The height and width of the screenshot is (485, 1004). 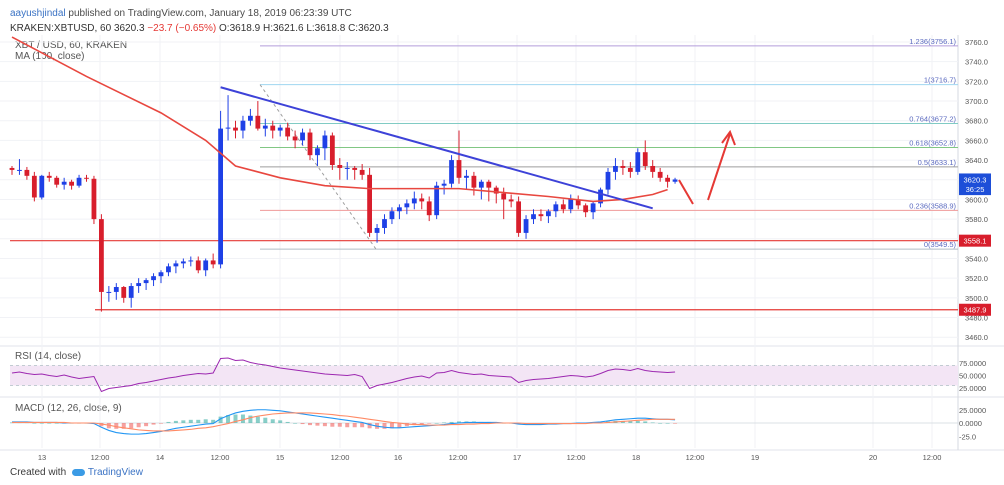 I want to click on price-tick-label: 3540.0, so click(x=976, y=258).